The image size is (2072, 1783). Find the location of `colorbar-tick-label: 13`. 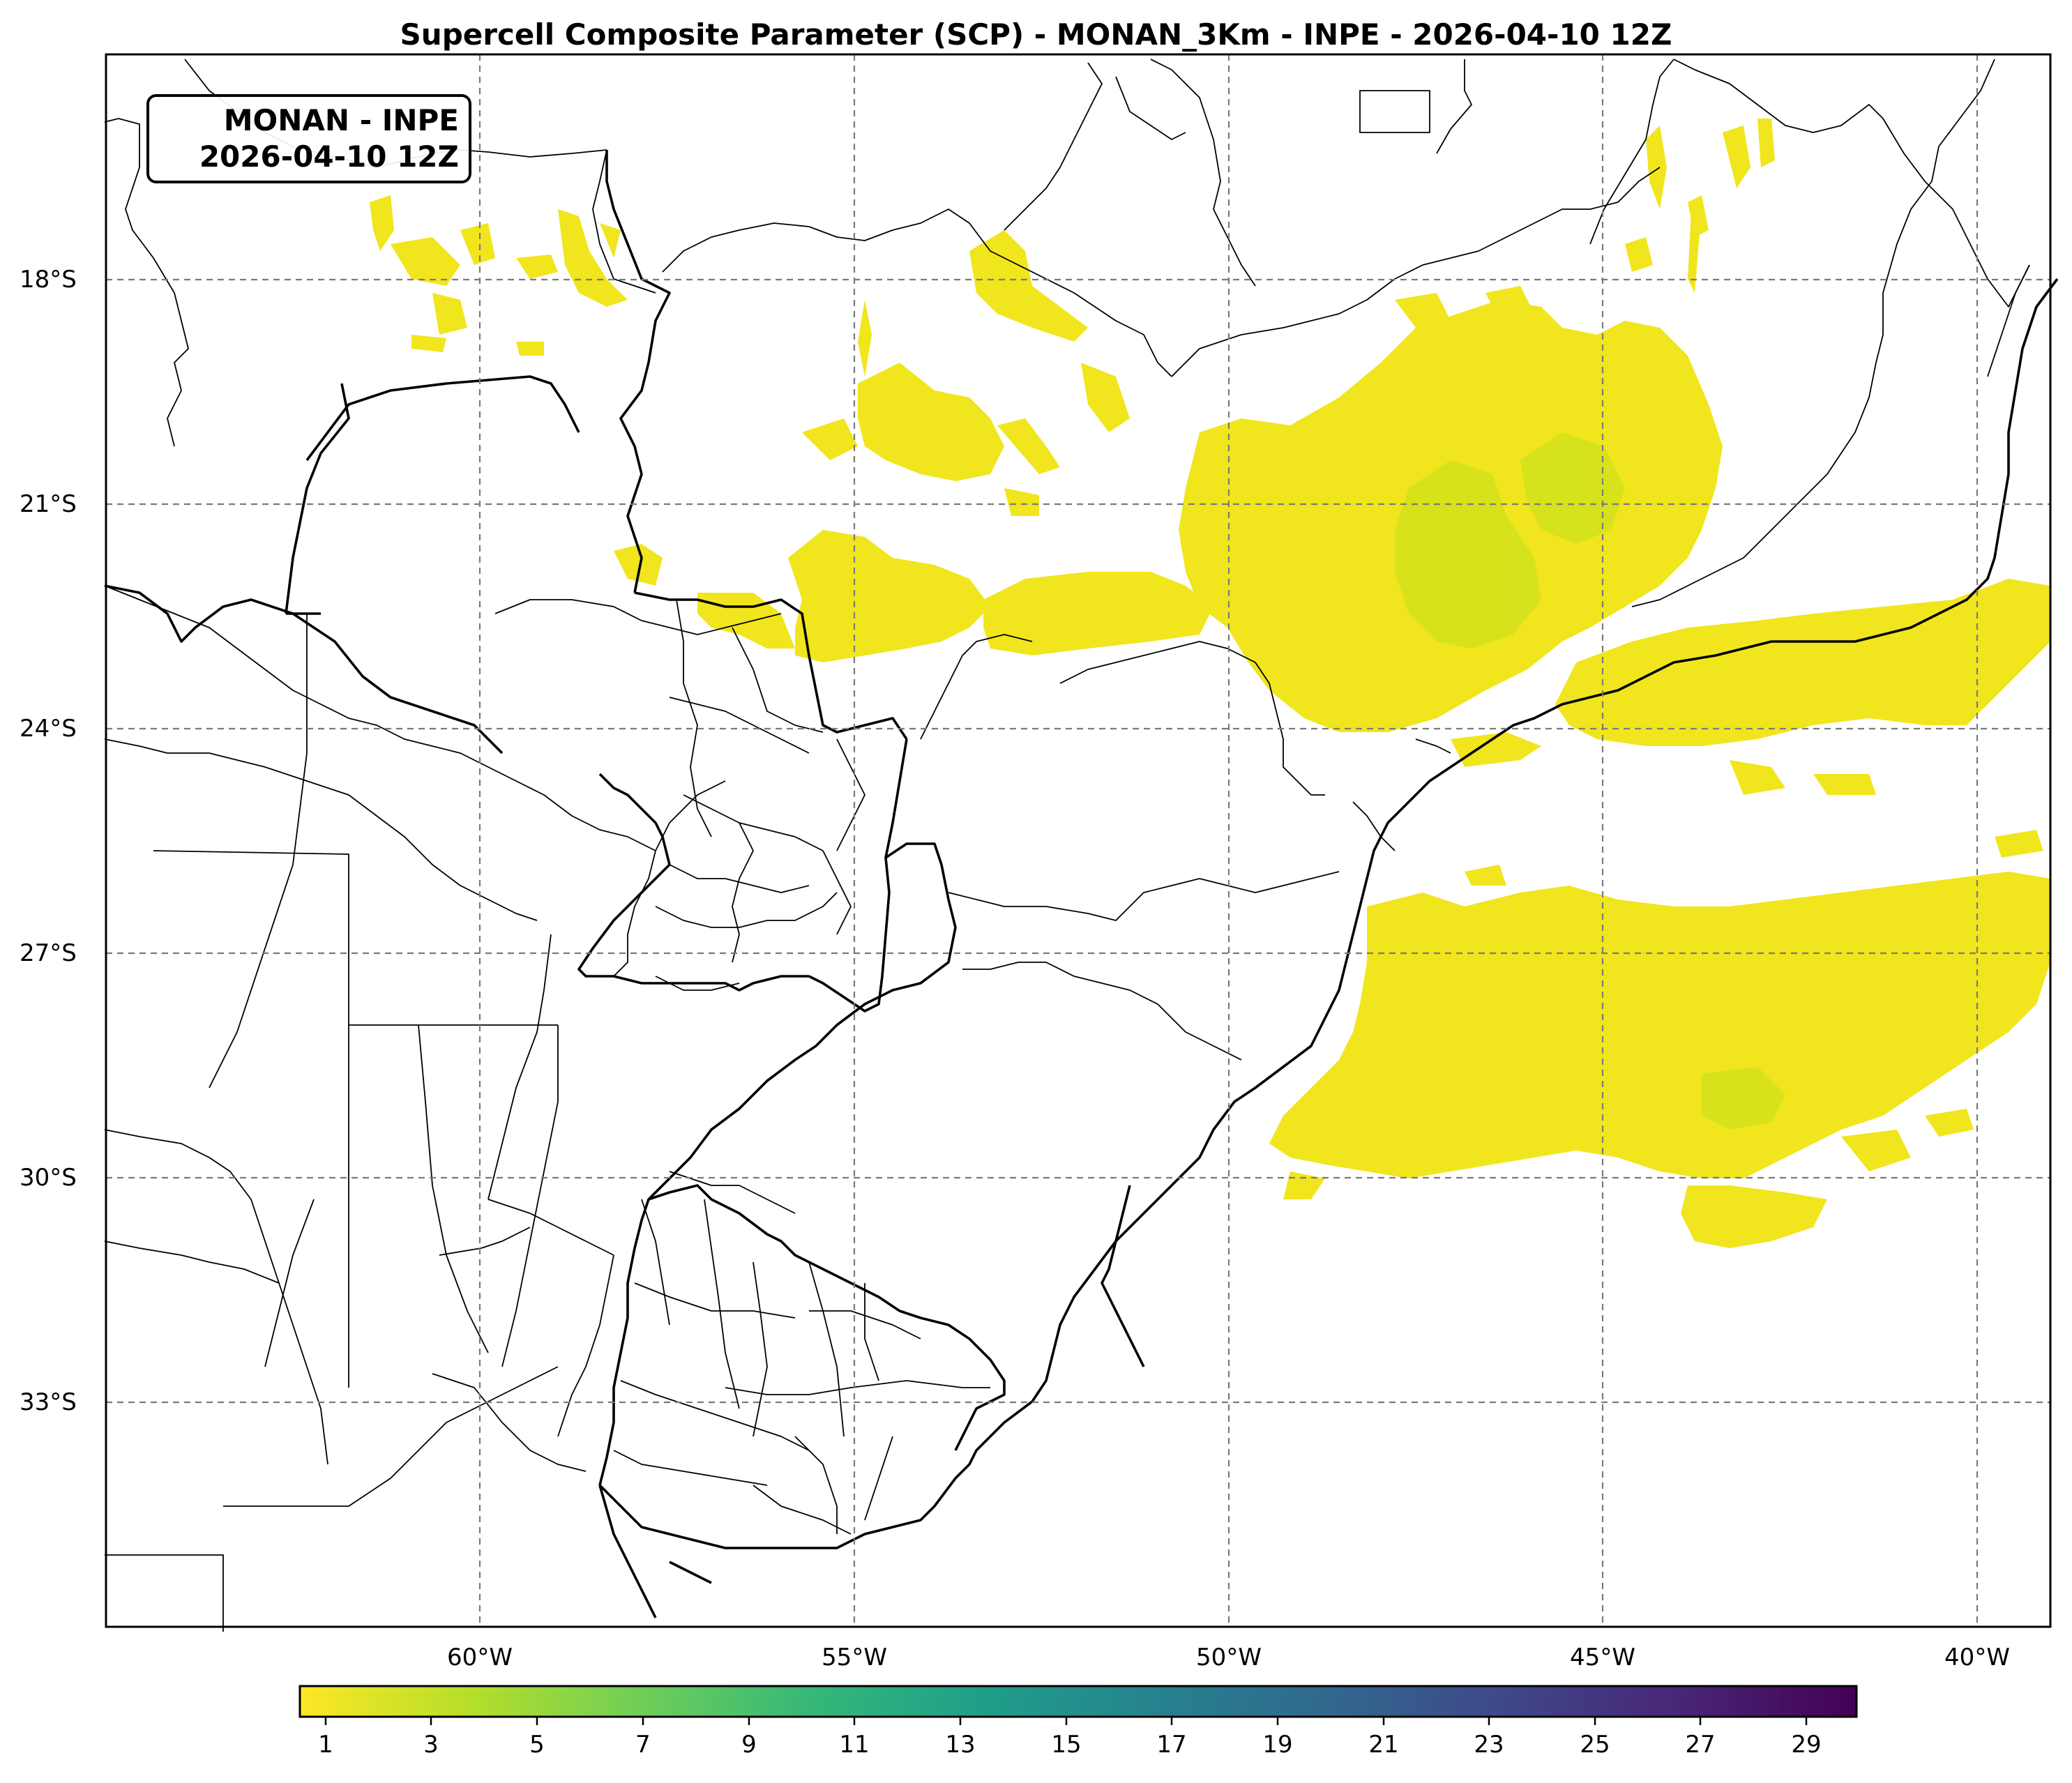

colorbar-tick-label: 13 is located at coordinates (961, 1745).